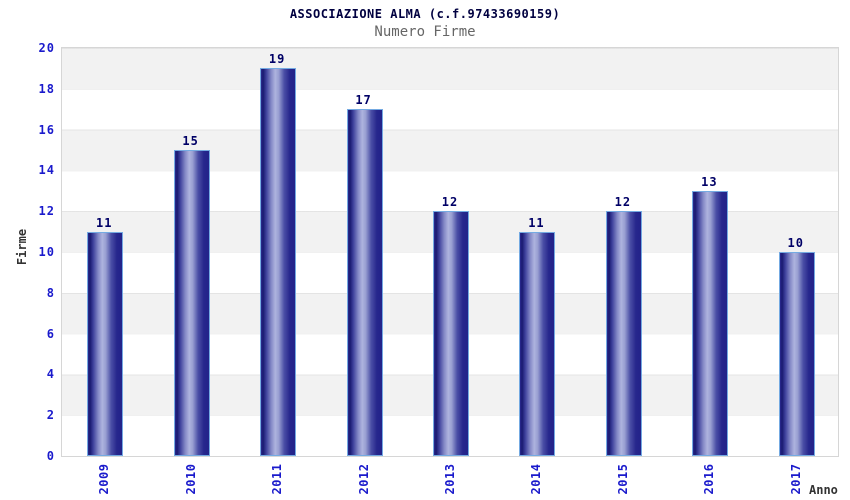 The height and width of the screenshot is (500, 850). What do you see at coordinates (363, 479) in the screenshot?
I see `x-tick-label: 2012` at bounding box center [363, 479].